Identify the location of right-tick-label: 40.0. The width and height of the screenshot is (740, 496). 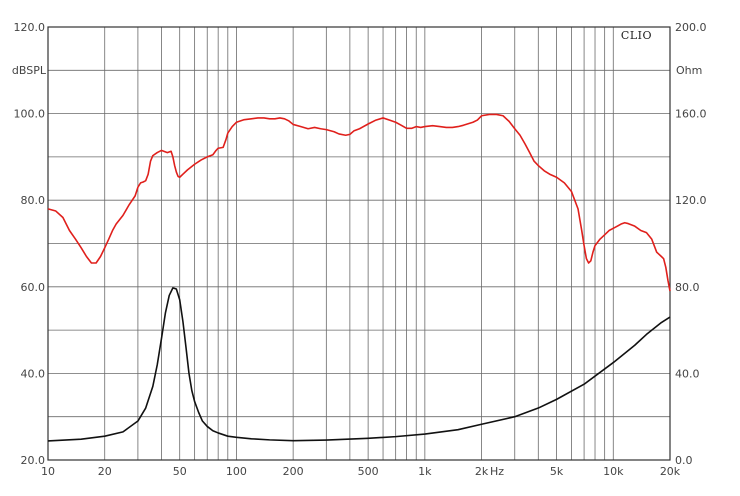
(687, 373).